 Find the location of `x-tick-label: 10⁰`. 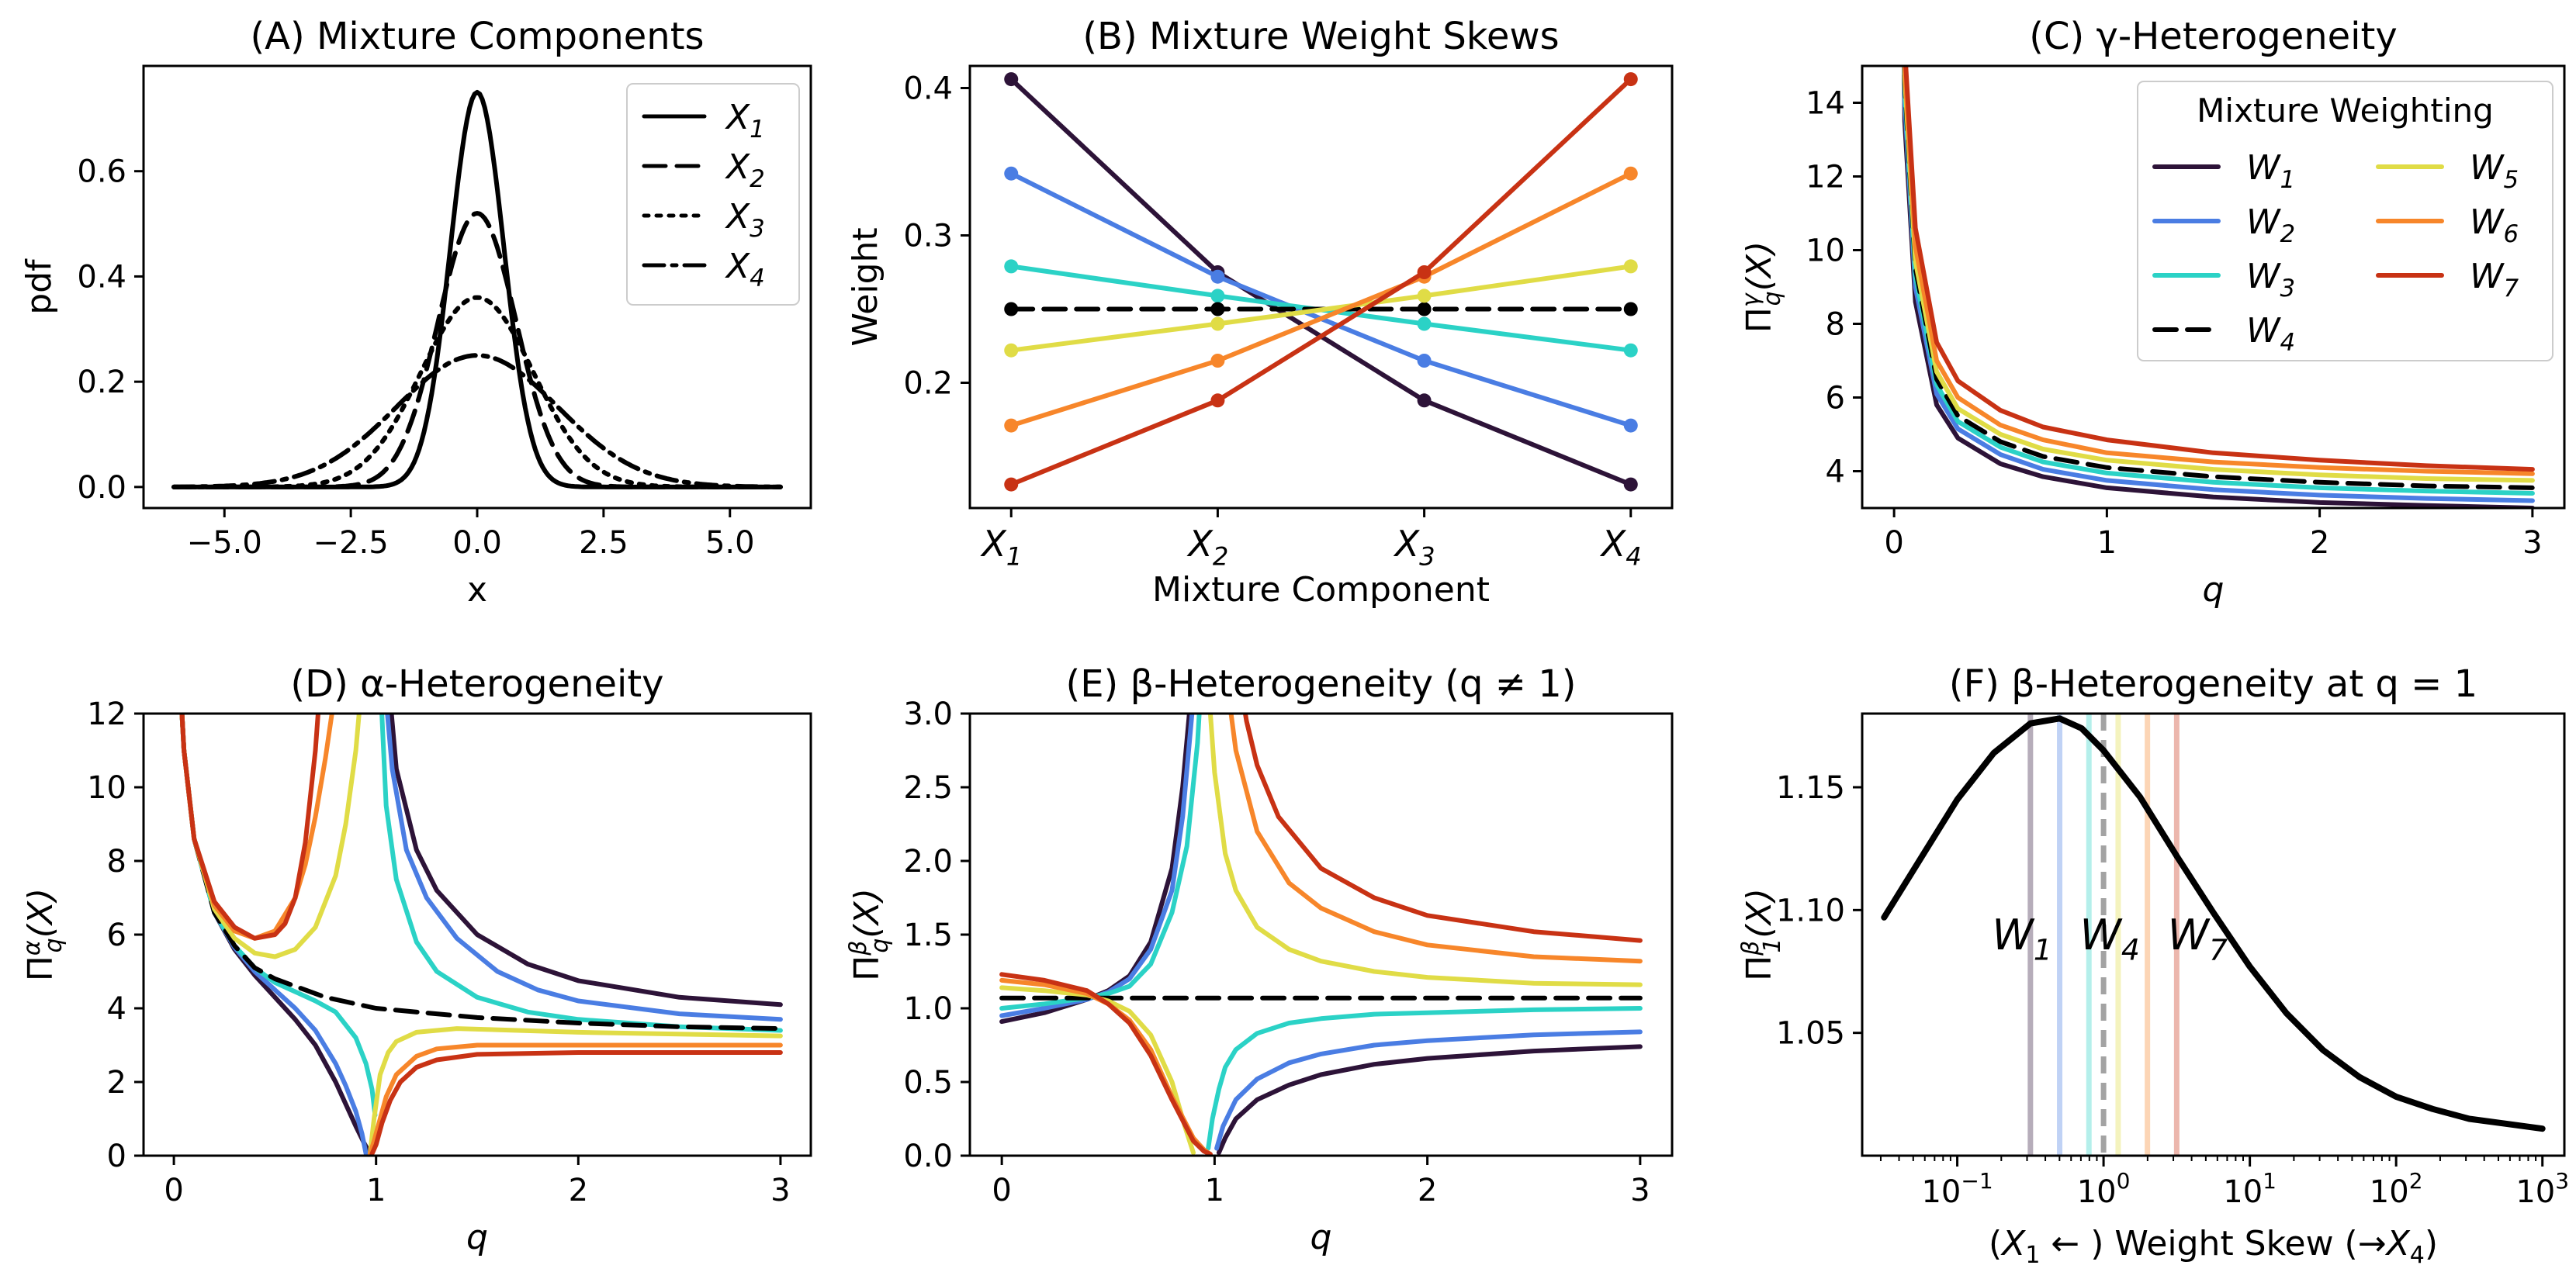

x-tick-label: 10⁰ is located at coordinates (2104, 1189).